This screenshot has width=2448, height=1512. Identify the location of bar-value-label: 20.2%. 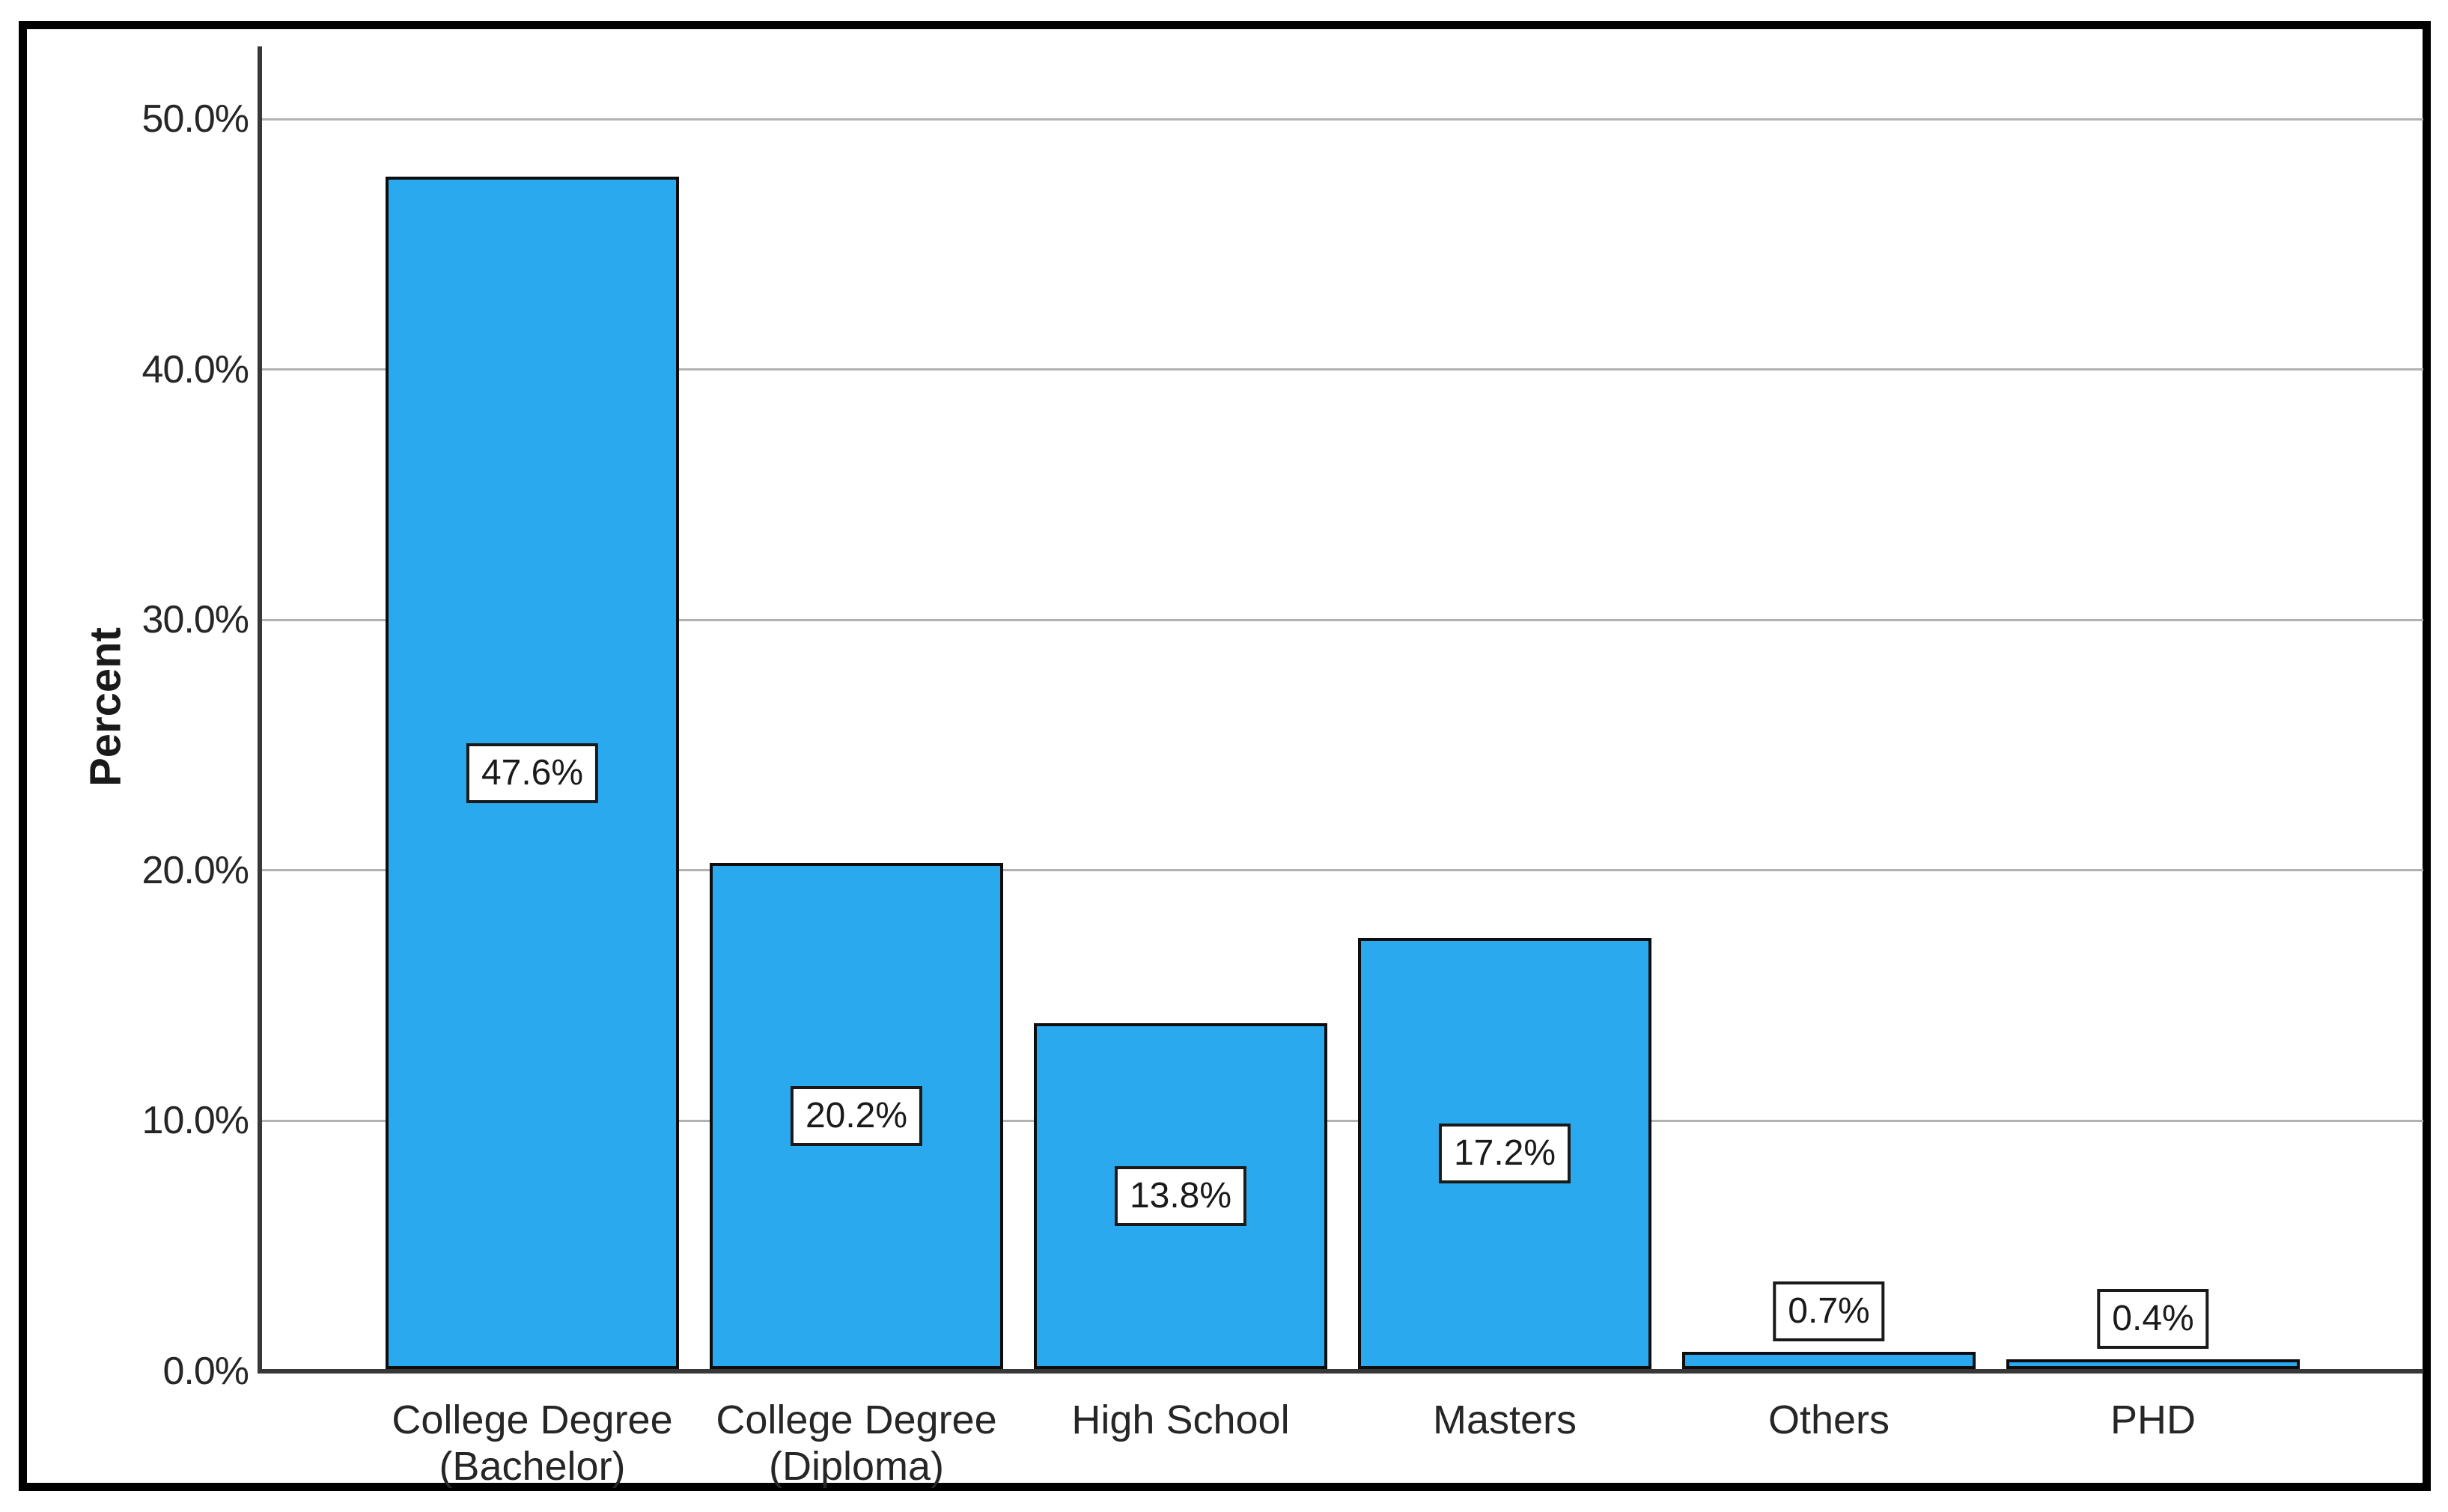
(856, 1116).